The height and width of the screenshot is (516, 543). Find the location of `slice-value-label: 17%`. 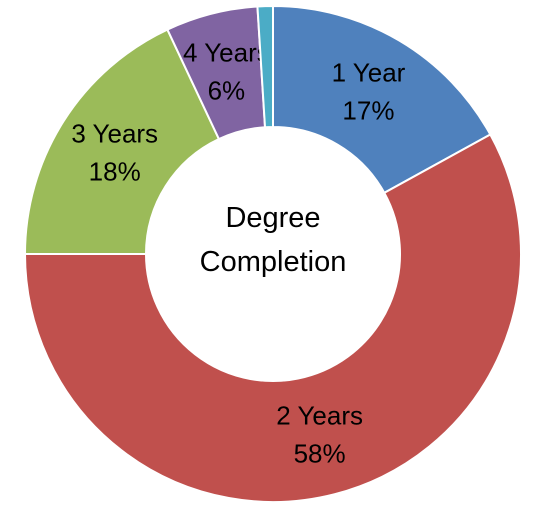

slice-value-label: 17% is located at coordinates (368, 110).